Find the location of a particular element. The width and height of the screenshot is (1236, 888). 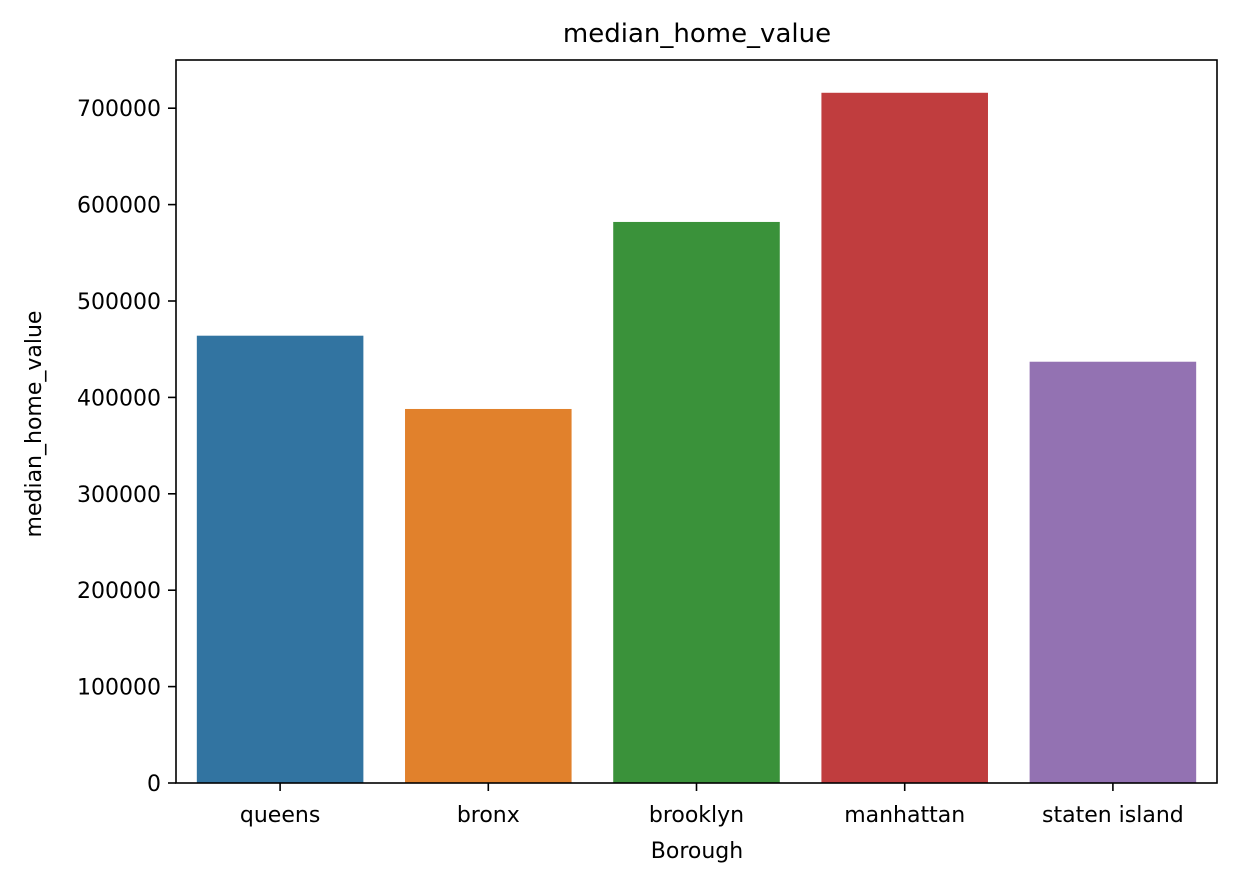

y-tick-label-0: 0 is located at coordinates (154, 784).